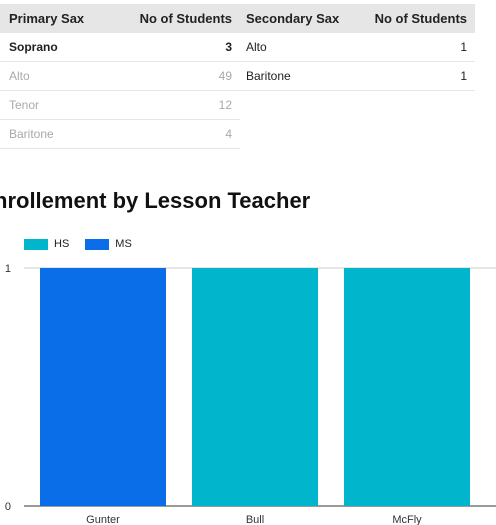 This screenshot has height=525, width=496. I want to click on x-tick-label: Gunter, so click(103, 519).